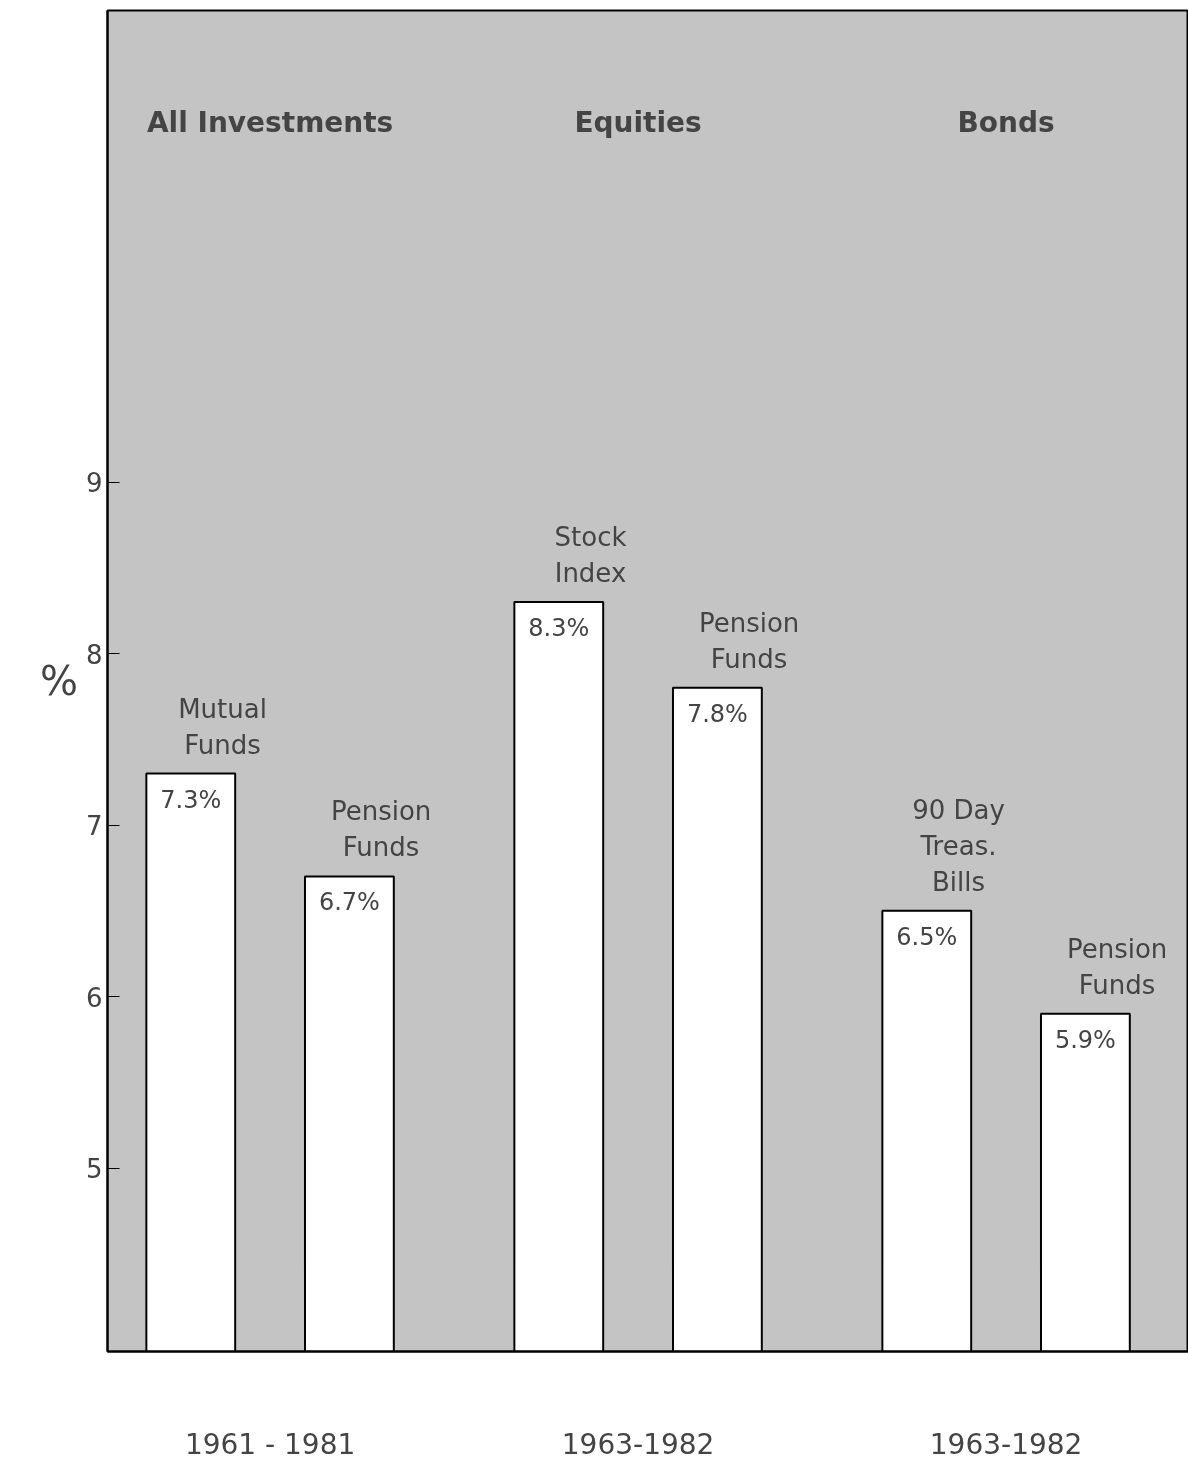  Describe the element at coordinates (349, 902) in the screenshot. I see `data-label: 6.7%` at that location.